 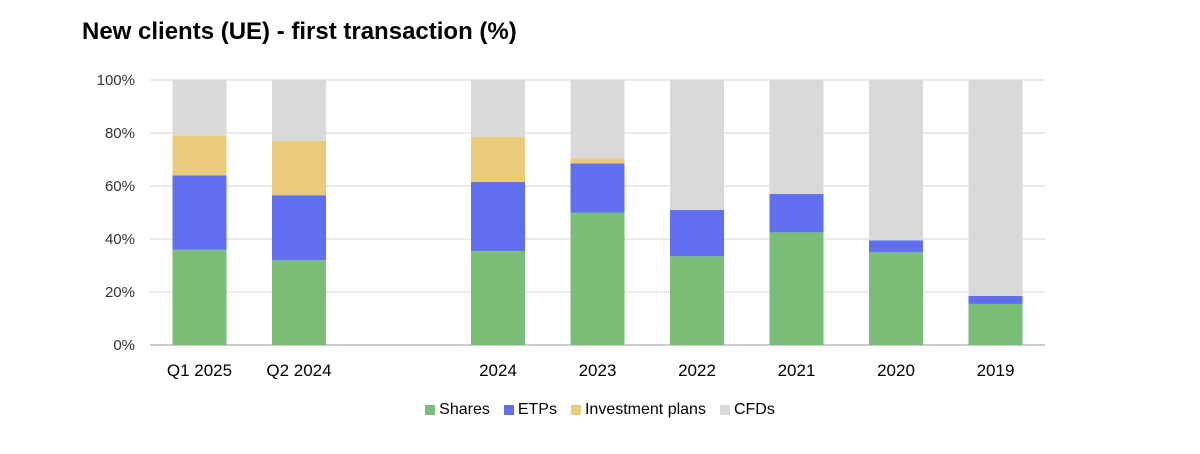 What do you see at coordinates (116, 80) in the screenshot?
I see `y-tick-label: 100%` at bounding box center [116, 80].